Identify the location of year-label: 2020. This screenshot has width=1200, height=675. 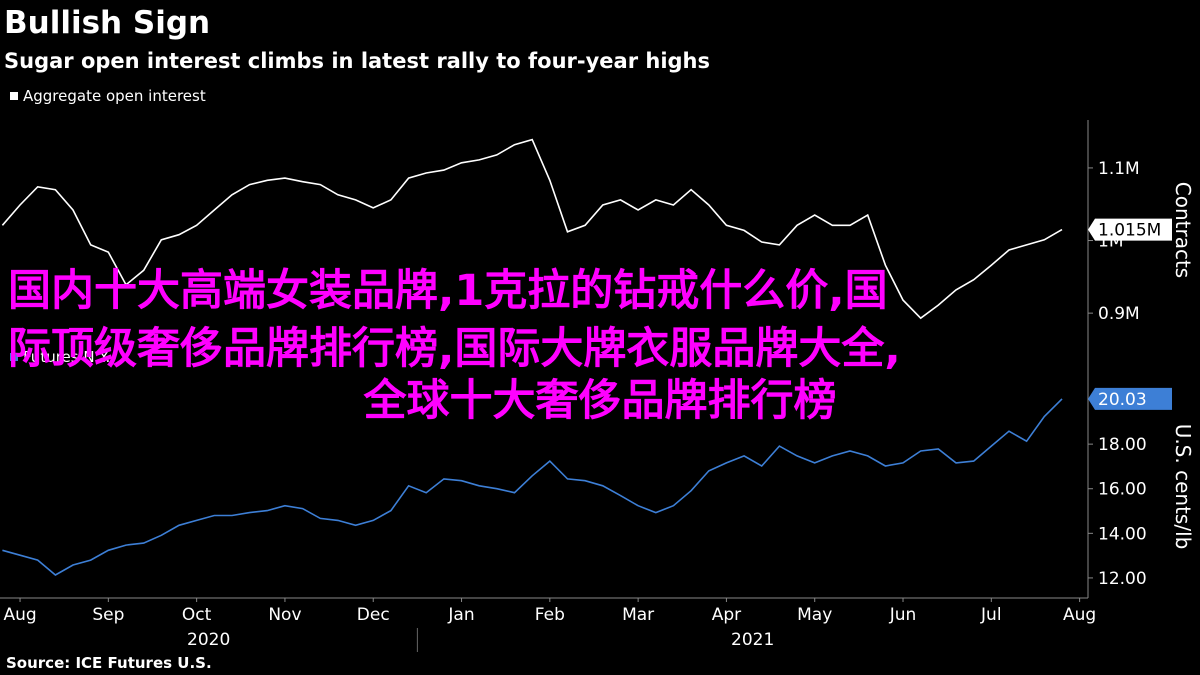
(208, 640).